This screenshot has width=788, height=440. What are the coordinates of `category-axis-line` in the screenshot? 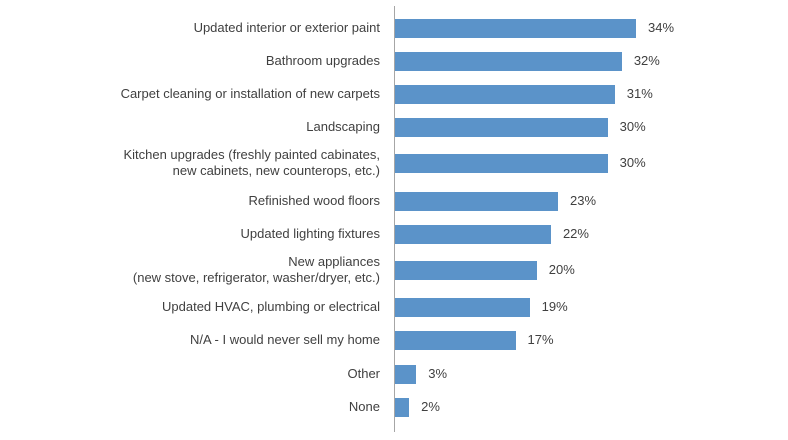 It's located at (394, 219).